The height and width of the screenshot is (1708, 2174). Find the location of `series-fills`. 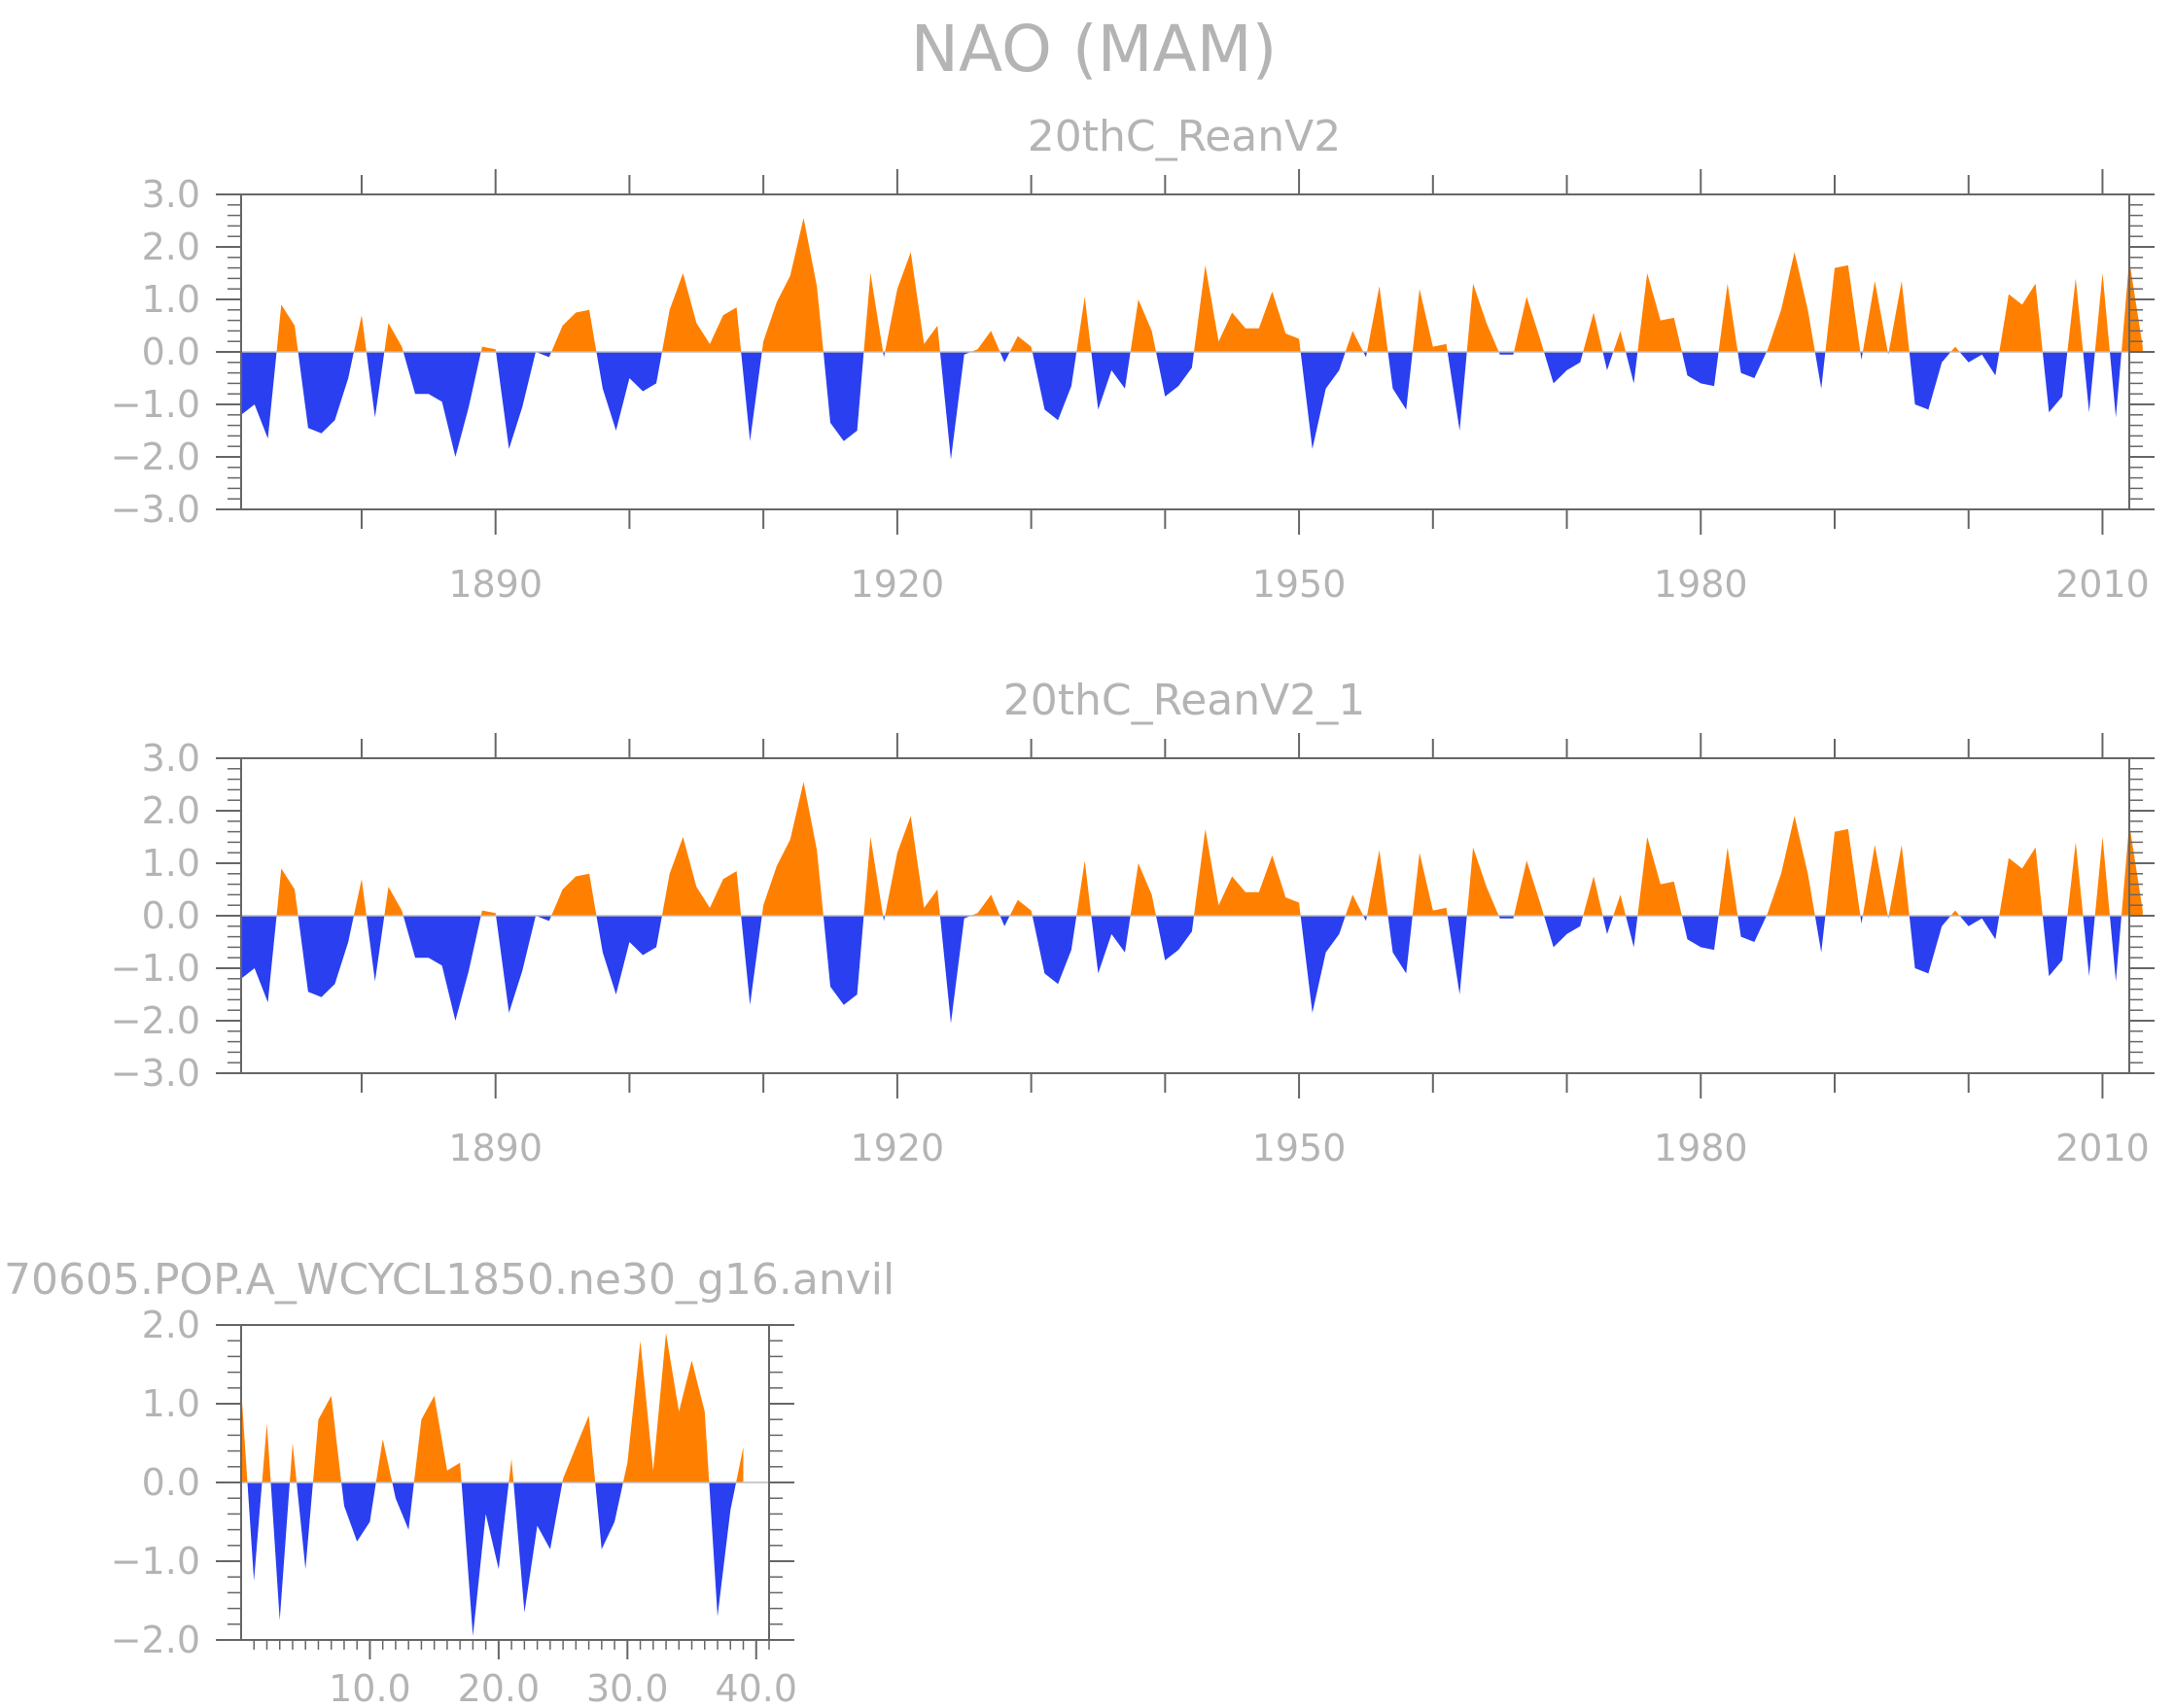

series-fills is located at coordinates (1192, 339).